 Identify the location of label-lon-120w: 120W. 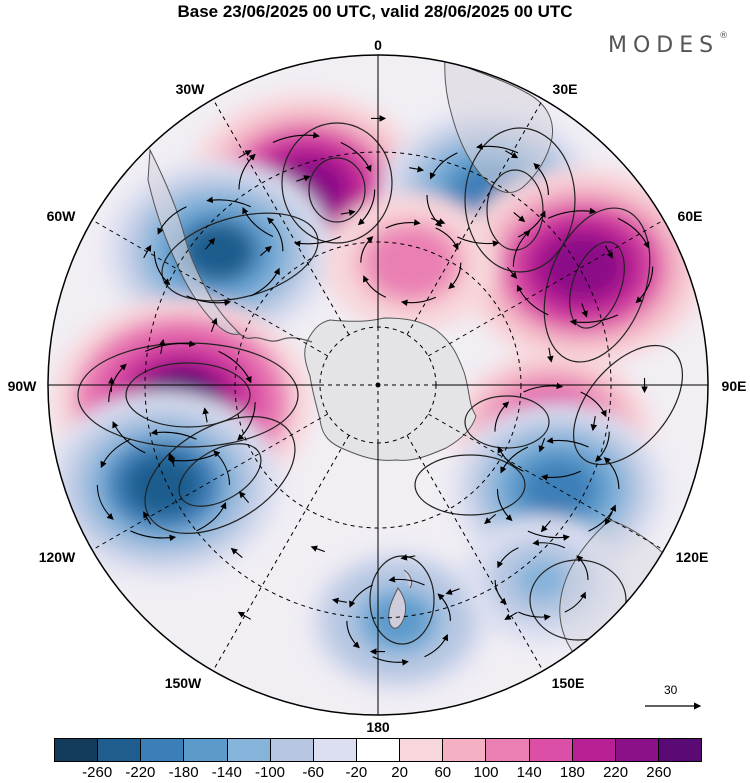
(57, 557).